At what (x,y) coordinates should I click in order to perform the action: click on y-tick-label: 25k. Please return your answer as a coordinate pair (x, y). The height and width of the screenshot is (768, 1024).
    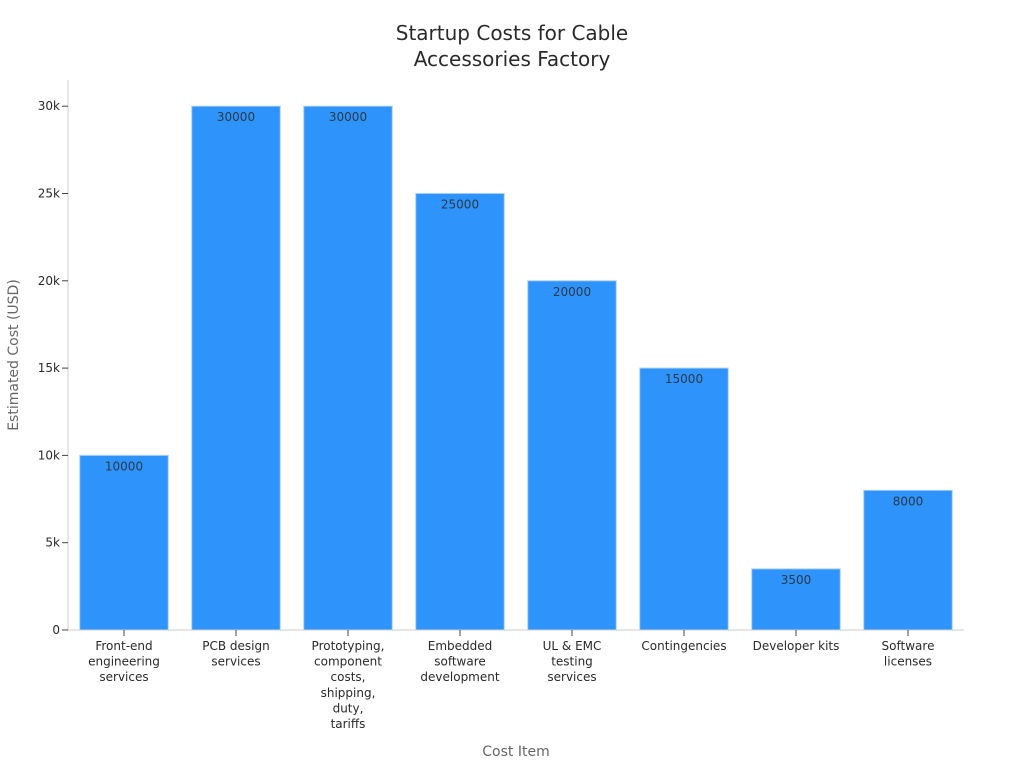
    Looking at the image, I should click on (49, 193).